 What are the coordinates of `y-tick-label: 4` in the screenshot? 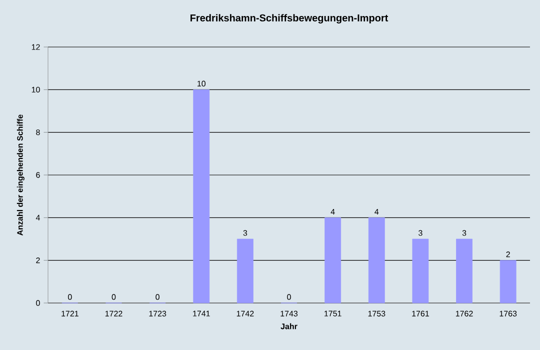 It's located at (38, 217).